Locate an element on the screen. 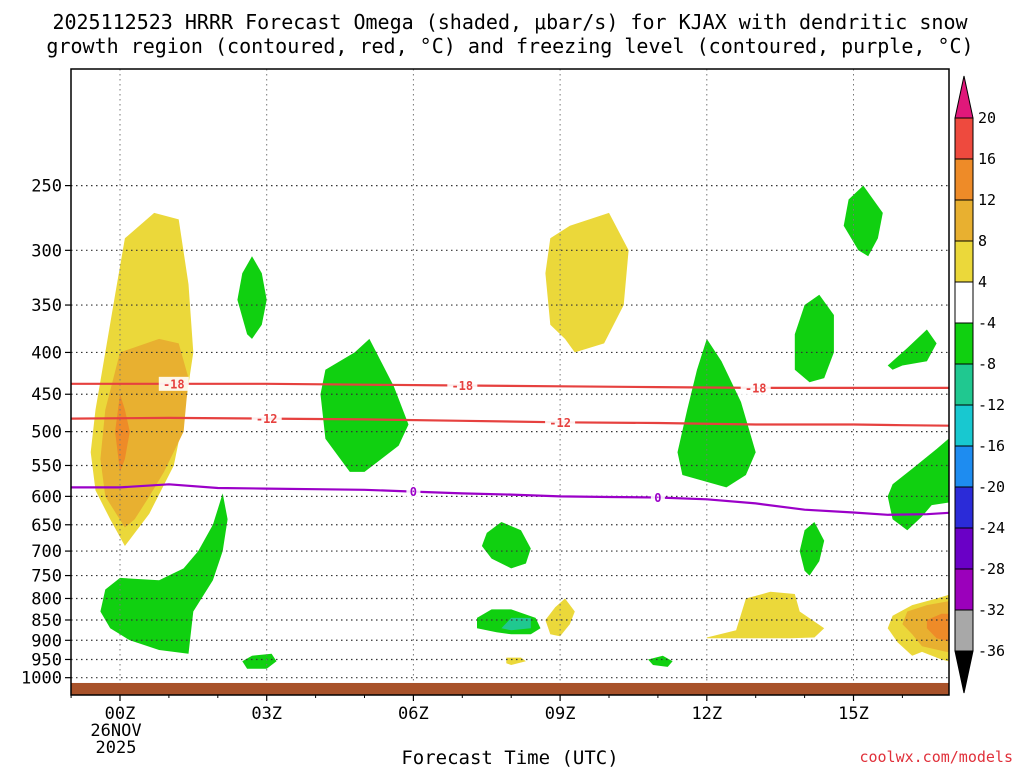 This screenshot has height=768, width=1024. colorbar-label-1: 20 is located at coordinates (987, 118).